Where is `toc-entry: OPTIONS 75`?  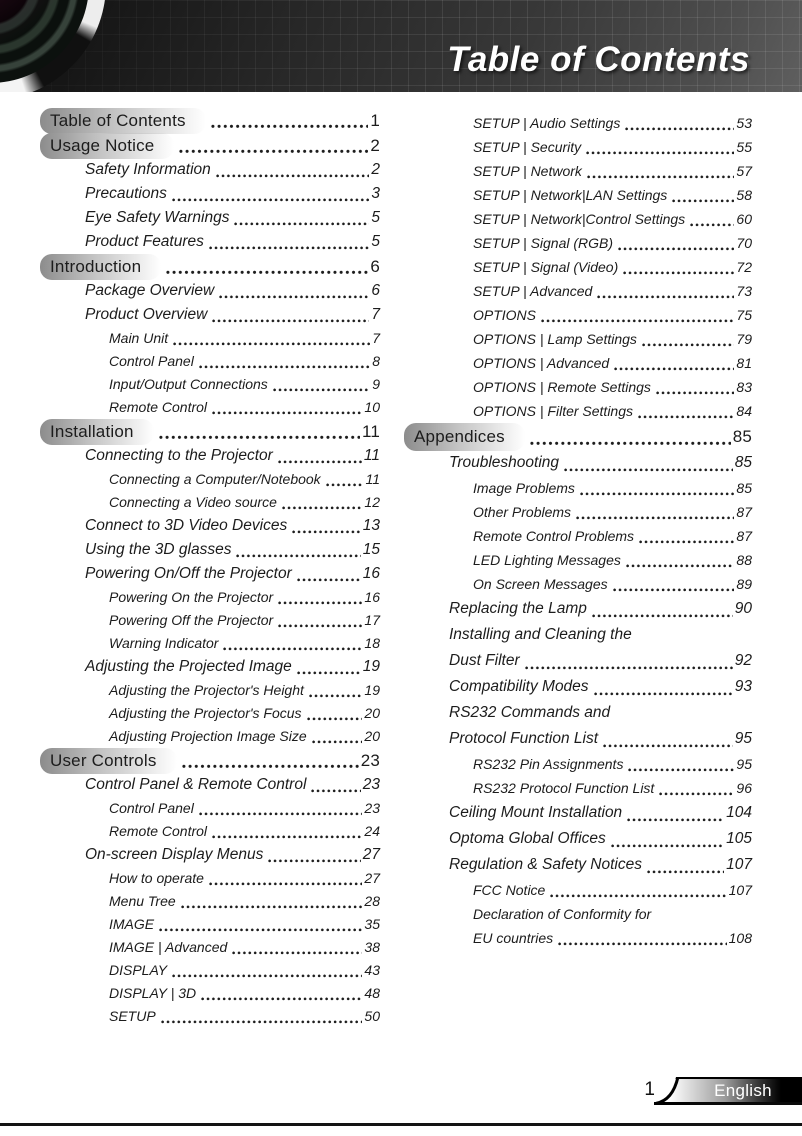
toc-entry: OPTIONS 75 is located at coordinates (583, 315).